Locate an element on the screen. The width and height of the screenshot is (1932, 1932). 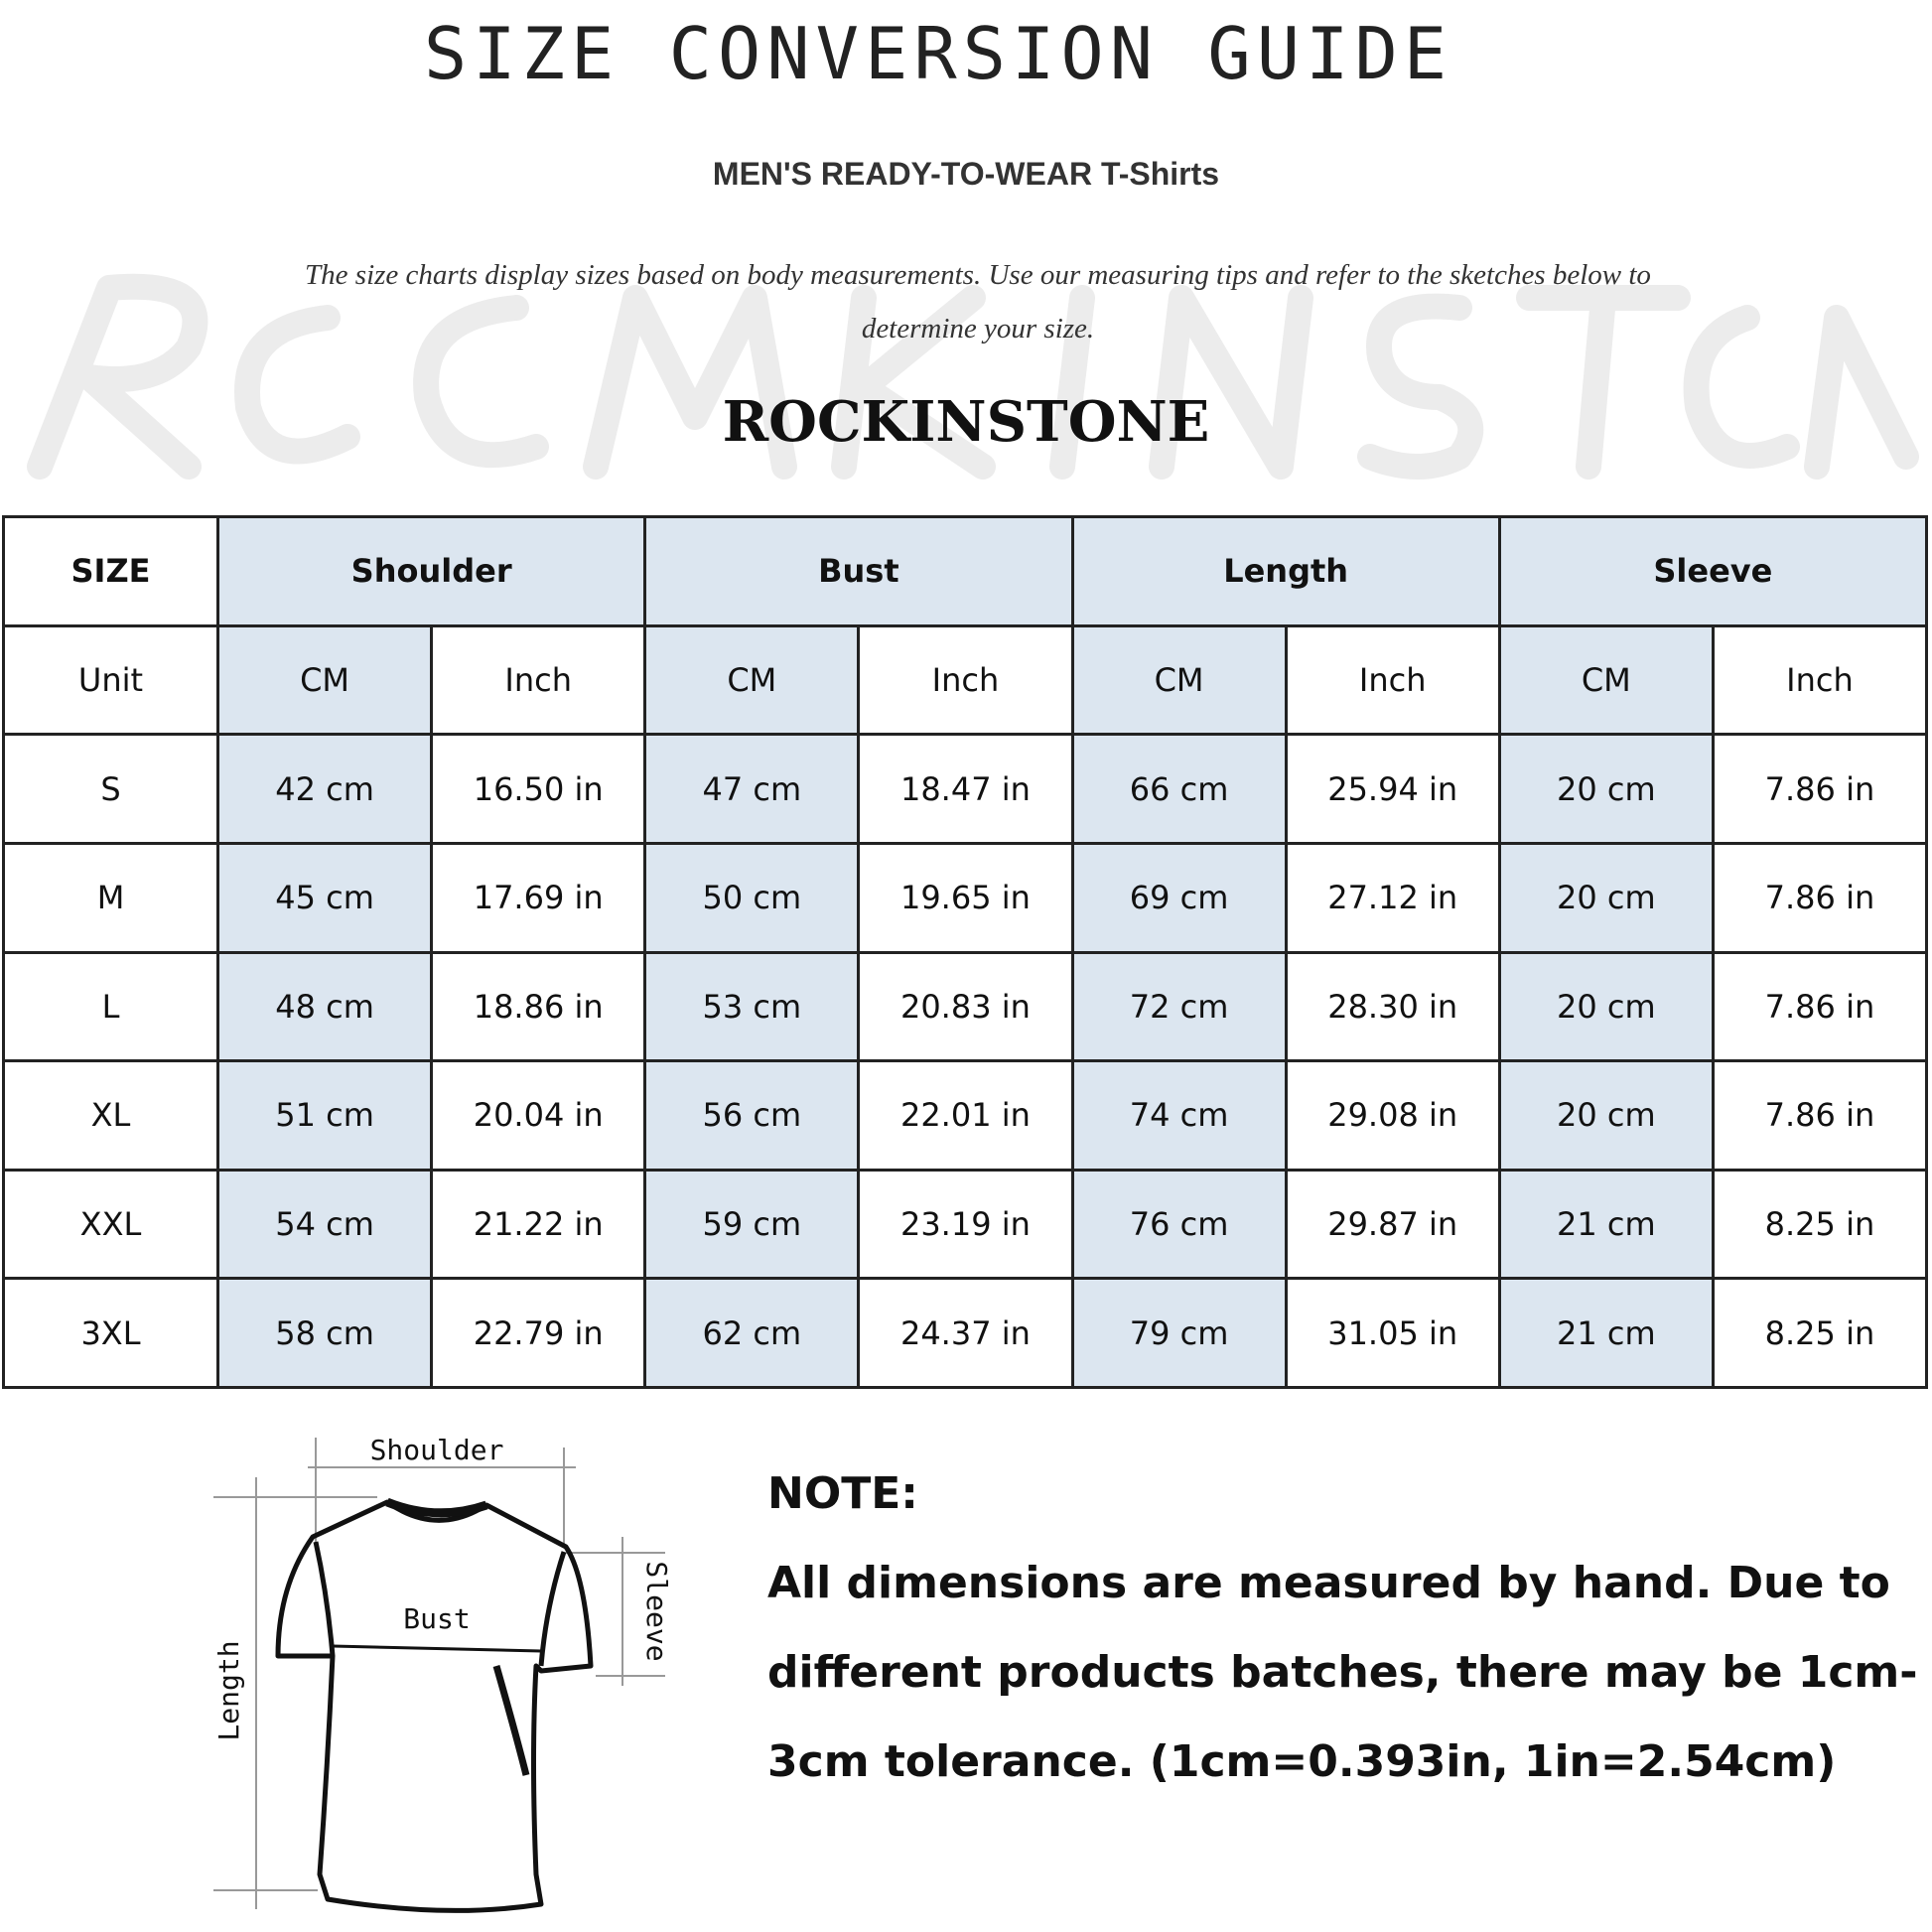
group-header-bust: Bust is located at coordinates (858, 571).